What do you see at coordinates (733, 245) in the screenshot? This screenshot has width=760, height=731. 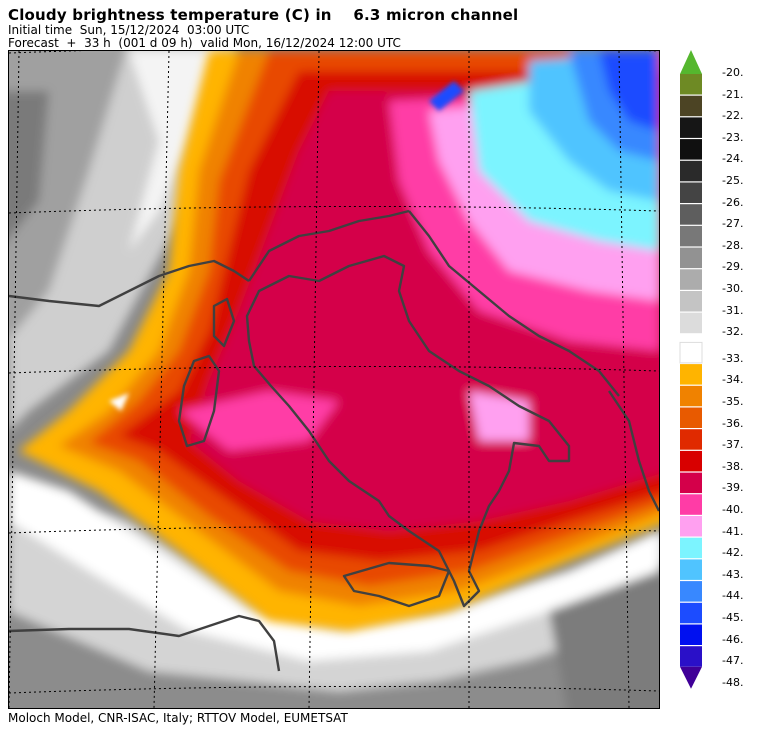 I see `legend-tick-label: -28.` at bounding box center [733, 245].